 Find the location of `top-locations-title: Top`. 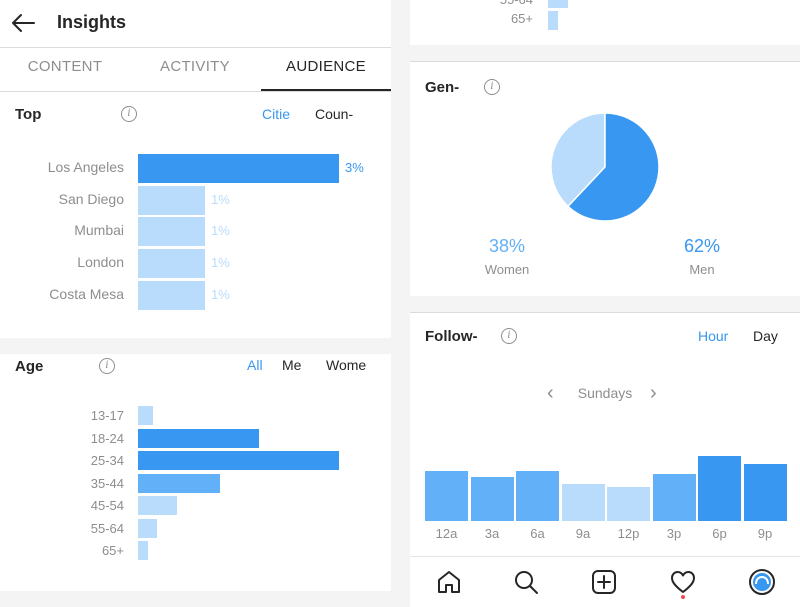

top-locations-title: Top is located at coordinates (28, 114).